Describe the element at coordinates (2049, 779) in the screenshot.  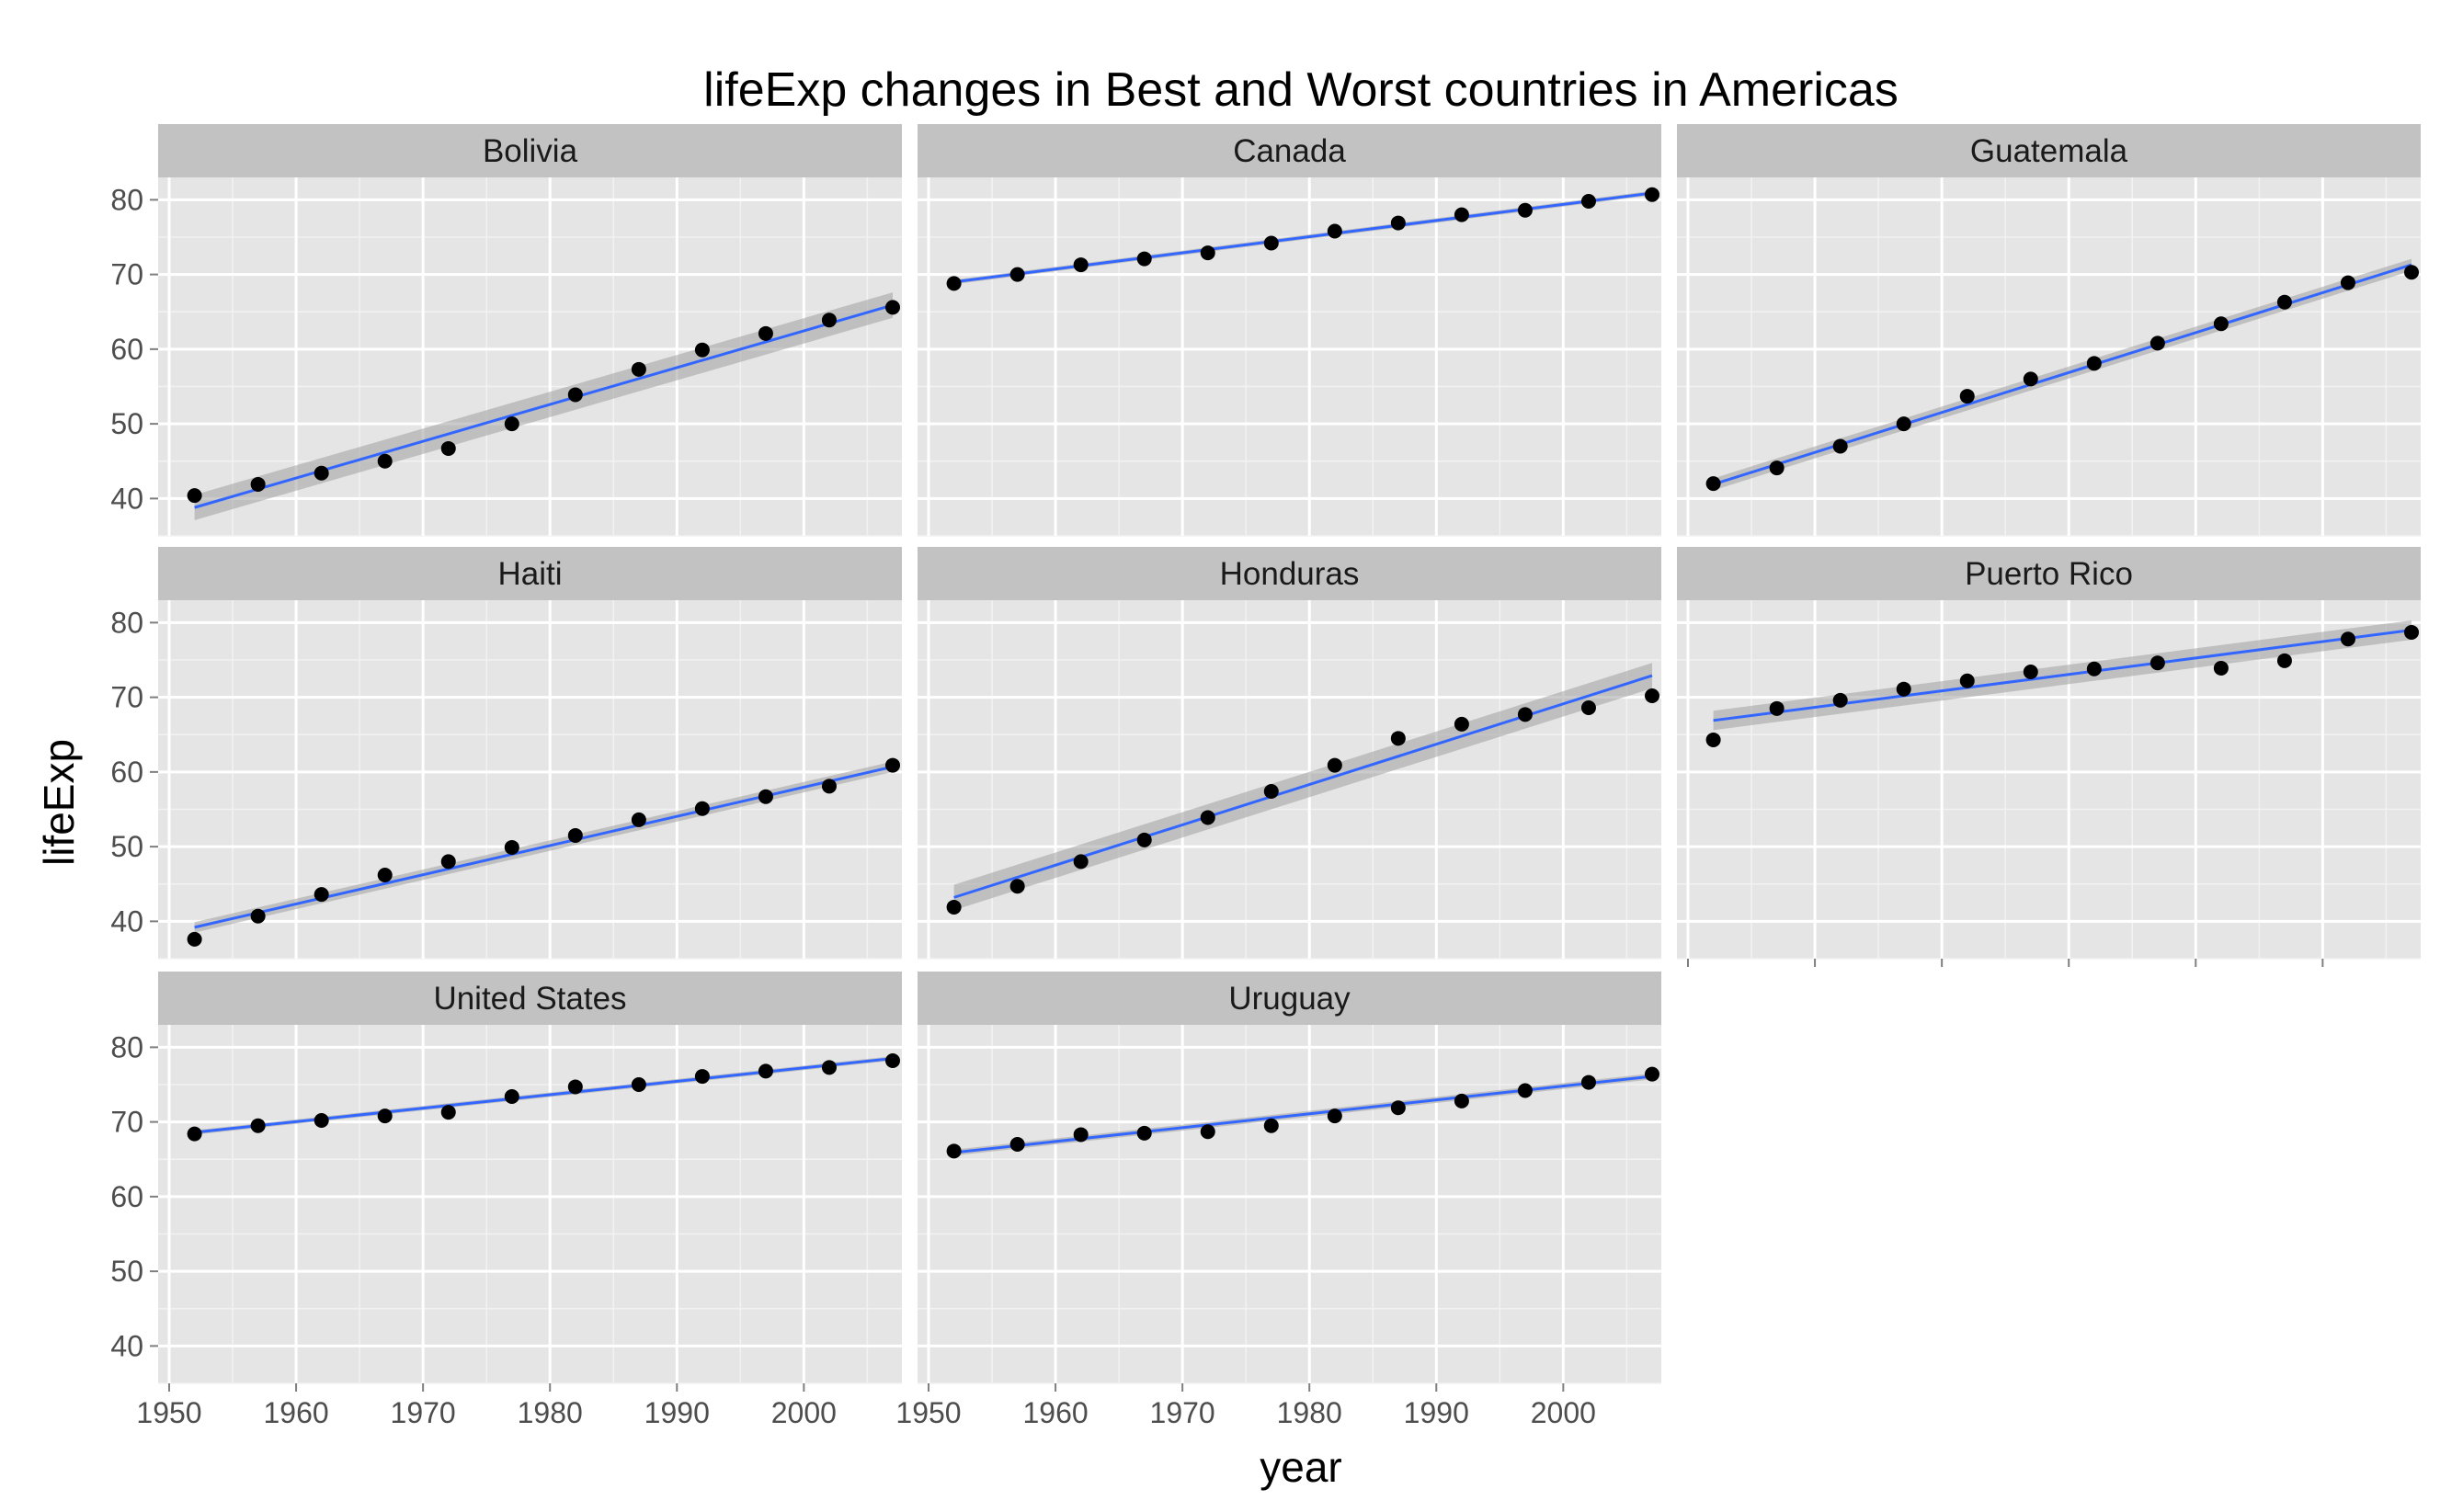
I see `panel-bg-puerto-rico` at that location.